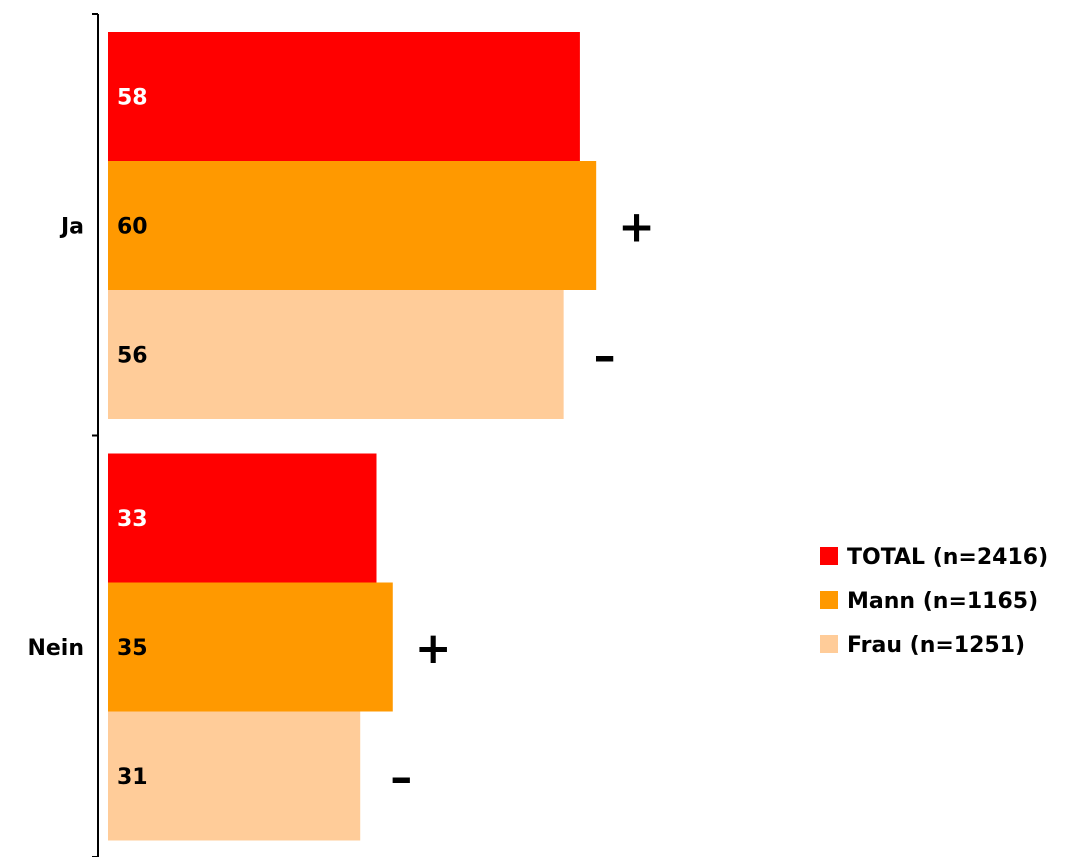  Describe the element at coordinates (947, 557) in the screenshot. I see `legend-label: TOTAL (n=2416)` at that location.